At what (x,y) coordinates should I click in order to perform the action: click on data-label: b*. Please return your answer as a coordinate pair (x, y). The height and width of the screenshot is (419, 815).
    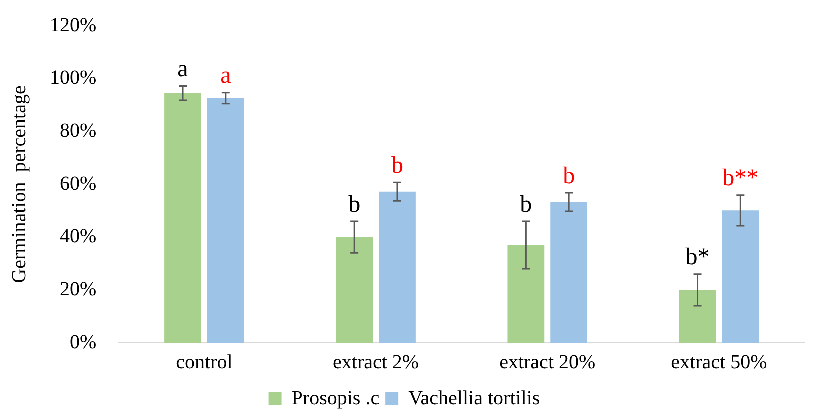
    Looking at the image, I should click on (698, 257).